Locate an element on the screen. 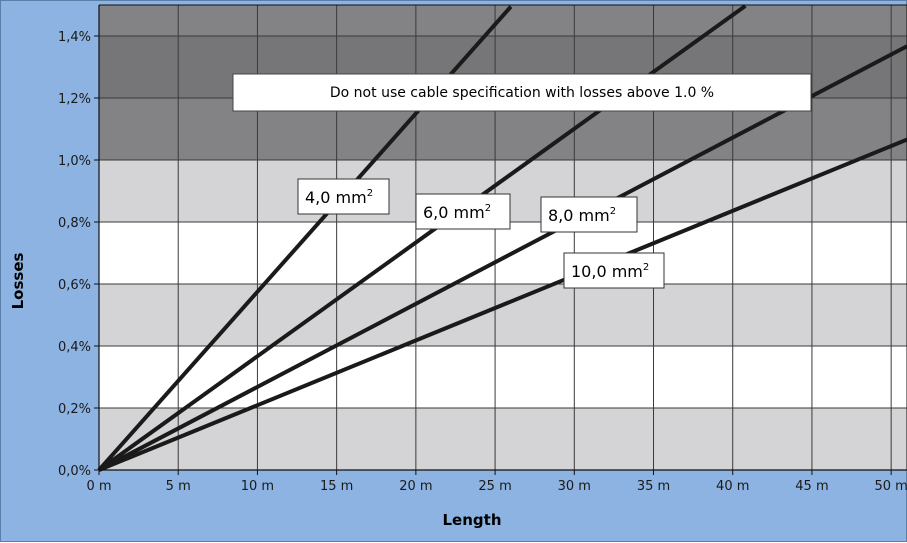  x-tick-label: 0 m is located at coordinates (98, 486).